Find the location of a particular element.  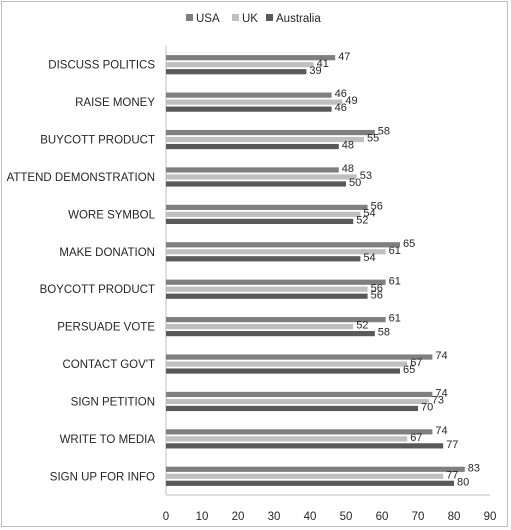

bar-make-donation-australia is located at coordinates (263, 259).